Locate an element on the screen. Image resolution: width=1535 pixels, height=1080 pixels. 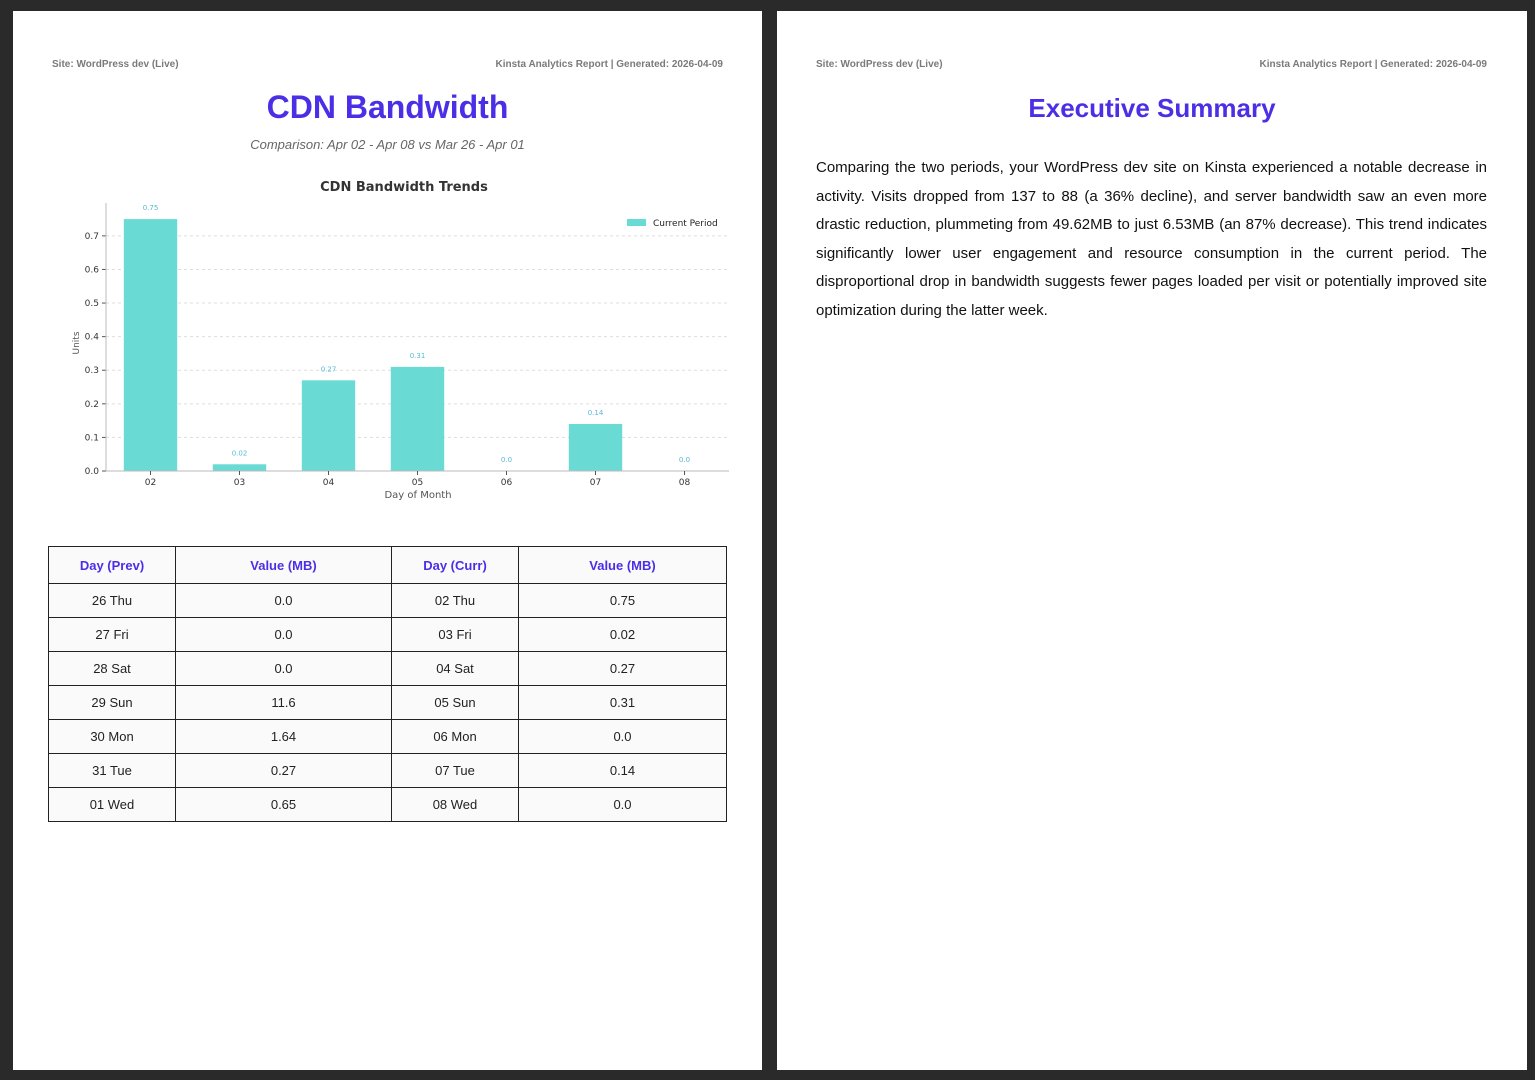
column-header-value-curr: Value (MB) is located at coordinates (622, 565).